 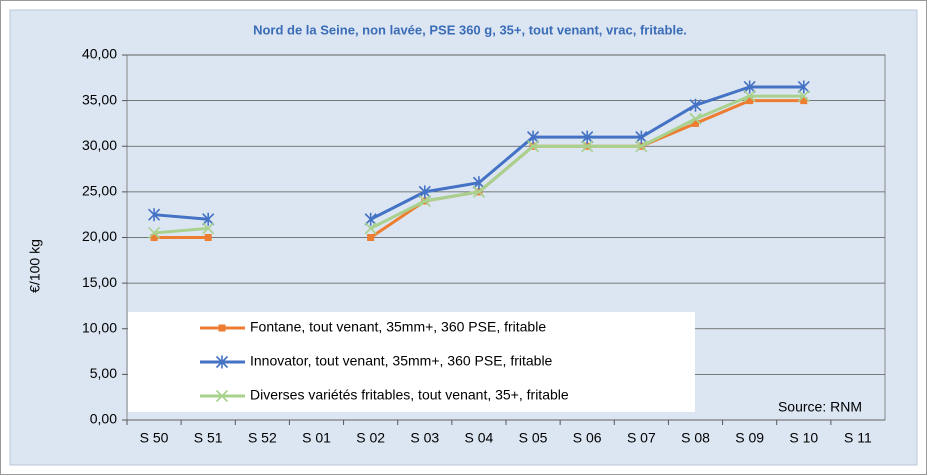 I want to click on x-tick-label: S 52, so click(x=262, y=438).